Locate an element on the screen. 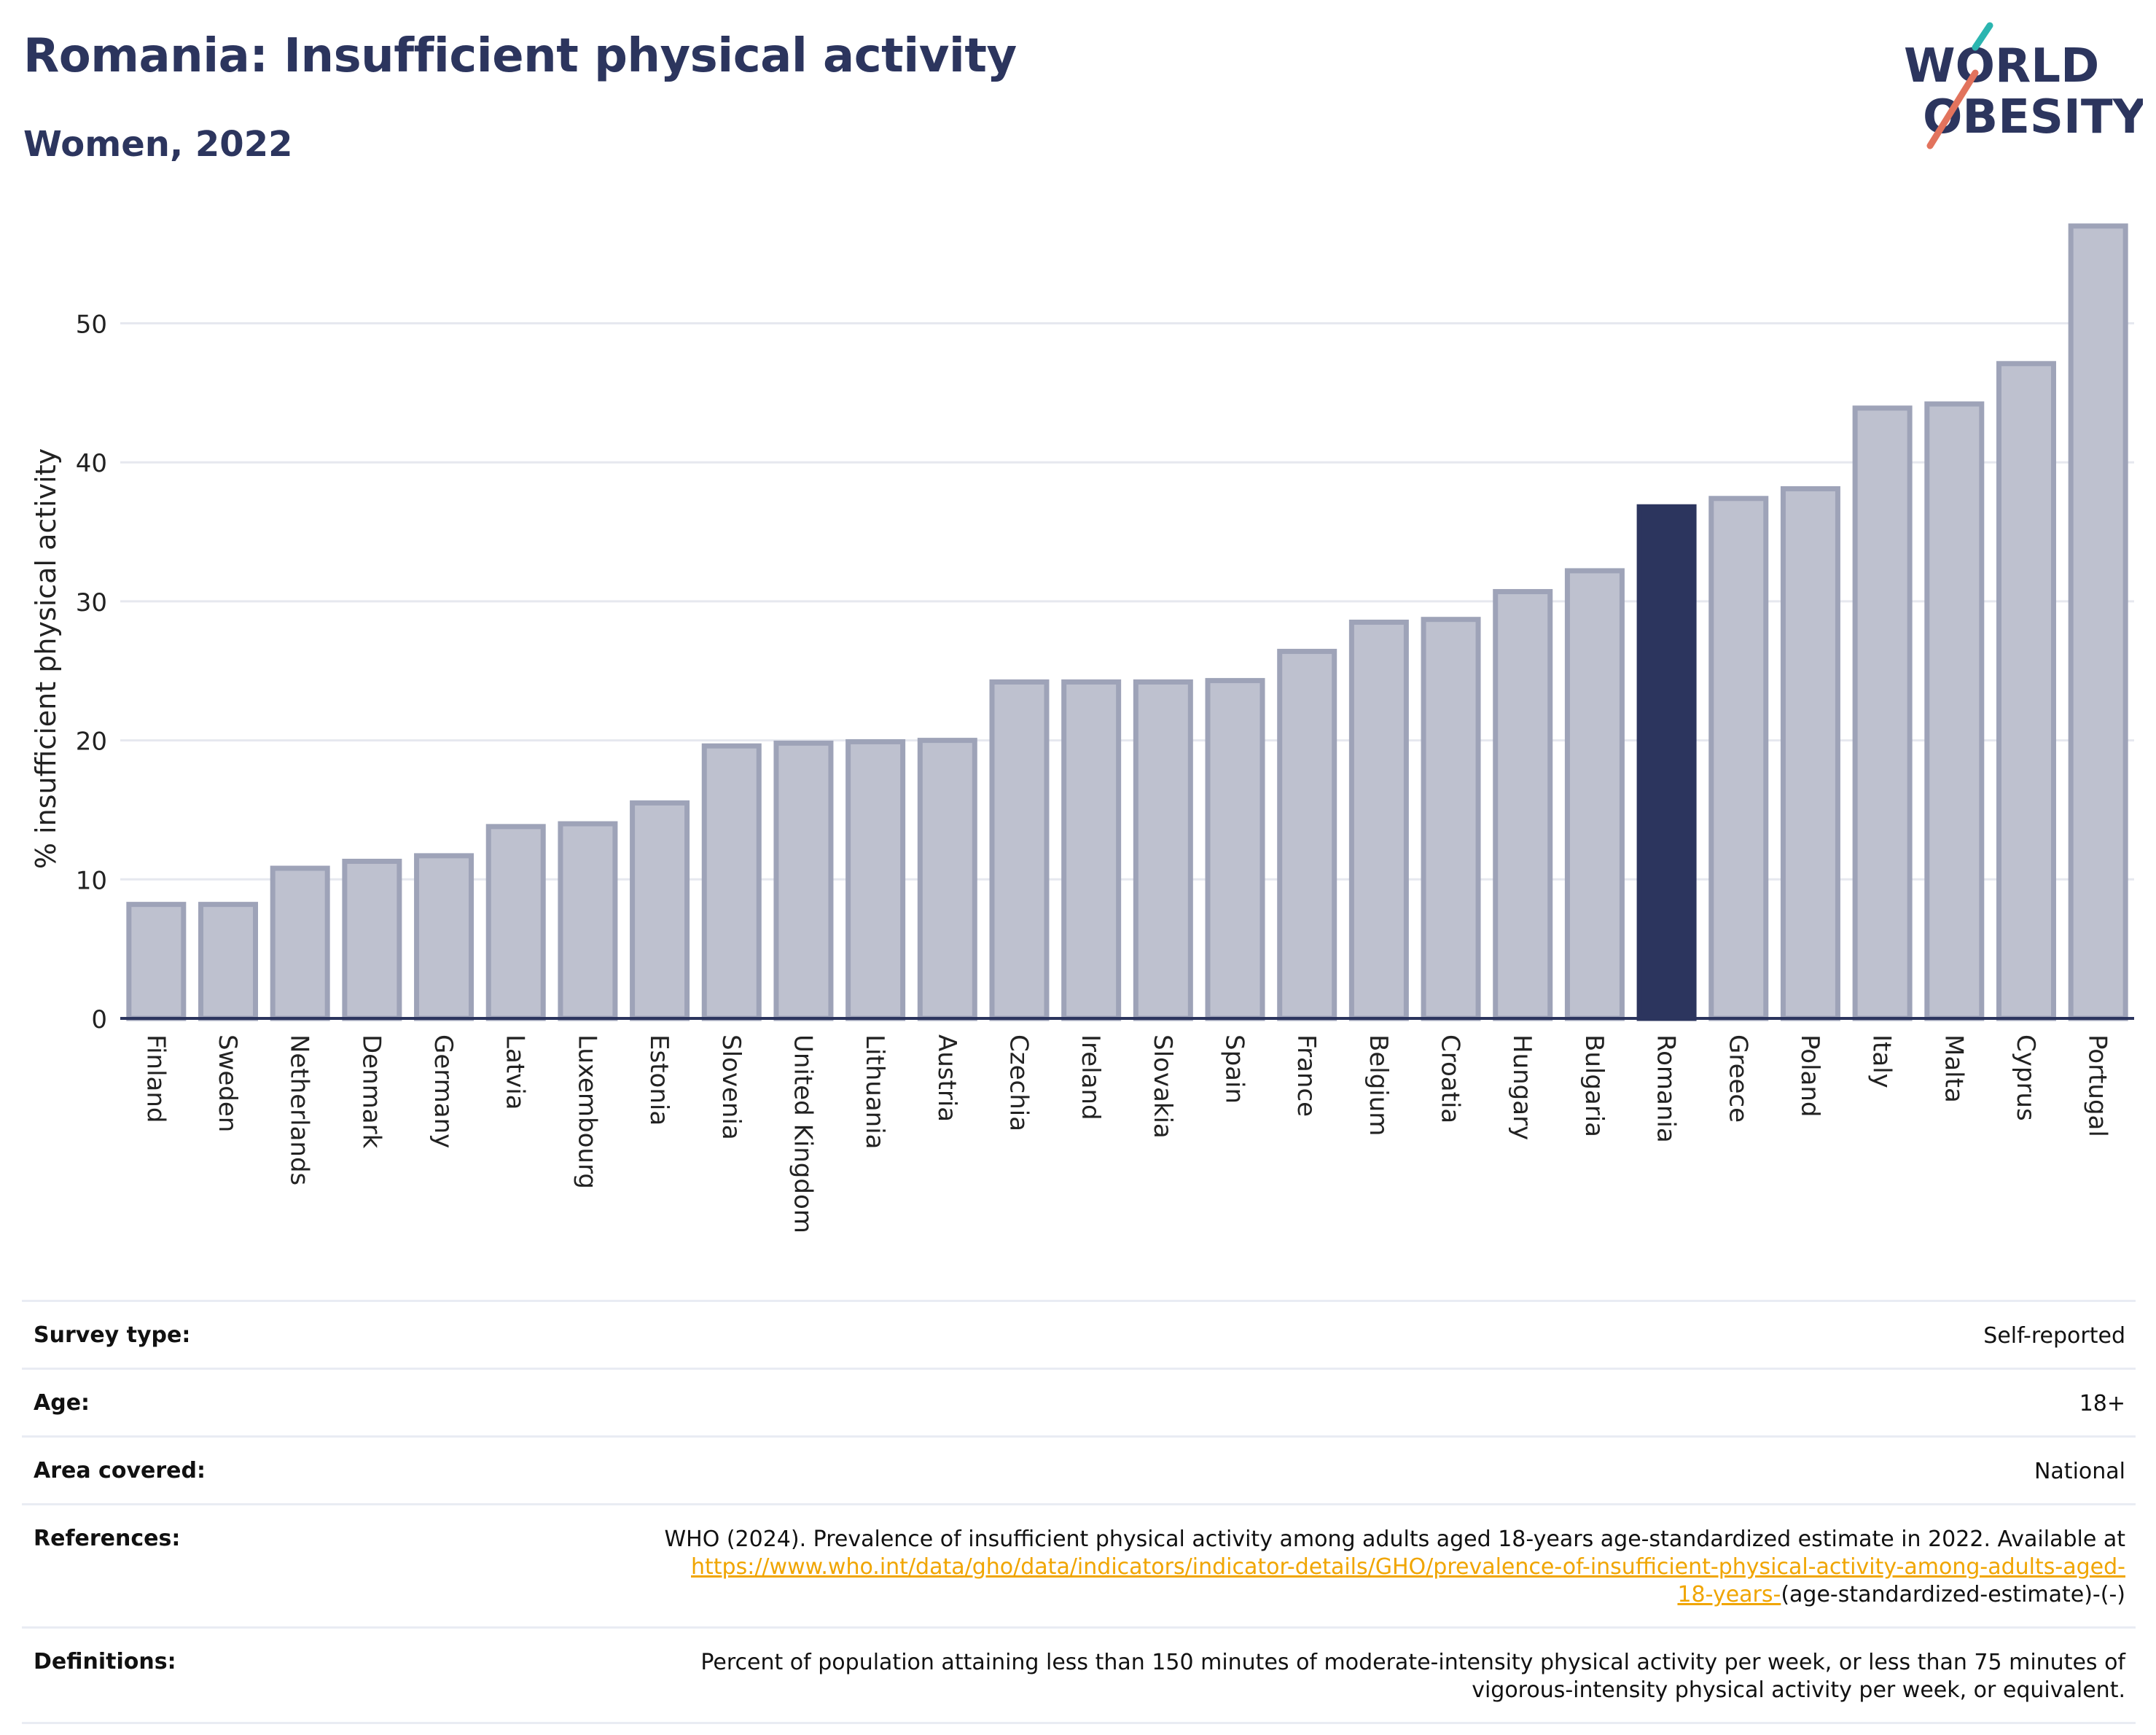  x-tick-label: Slovakia is located at coordinates (1162, 1086).